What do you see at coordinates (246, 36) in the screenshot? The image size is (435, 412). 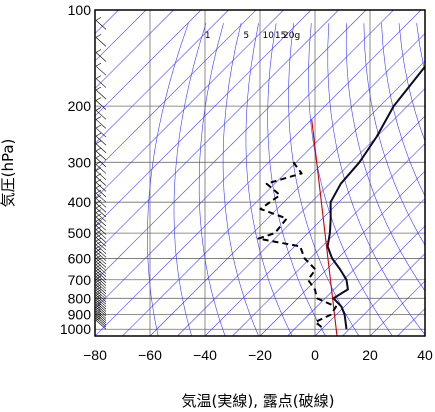 I see `mixing-ratio-label: 5` at bounding box center [246, 36].